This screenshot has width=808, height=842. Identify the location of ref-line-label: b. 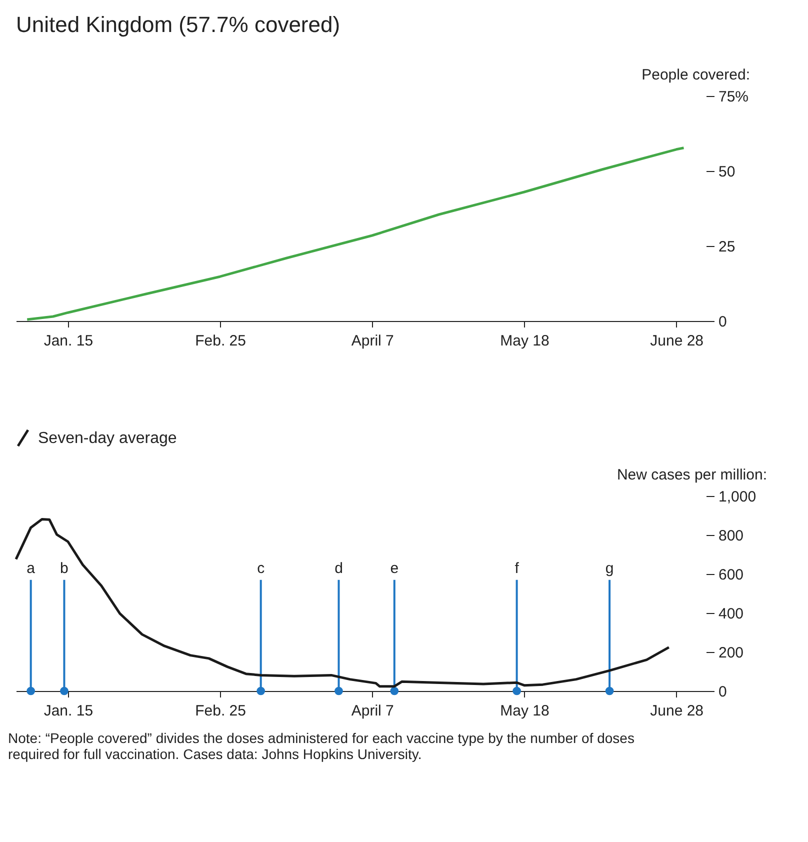
(64, 568).